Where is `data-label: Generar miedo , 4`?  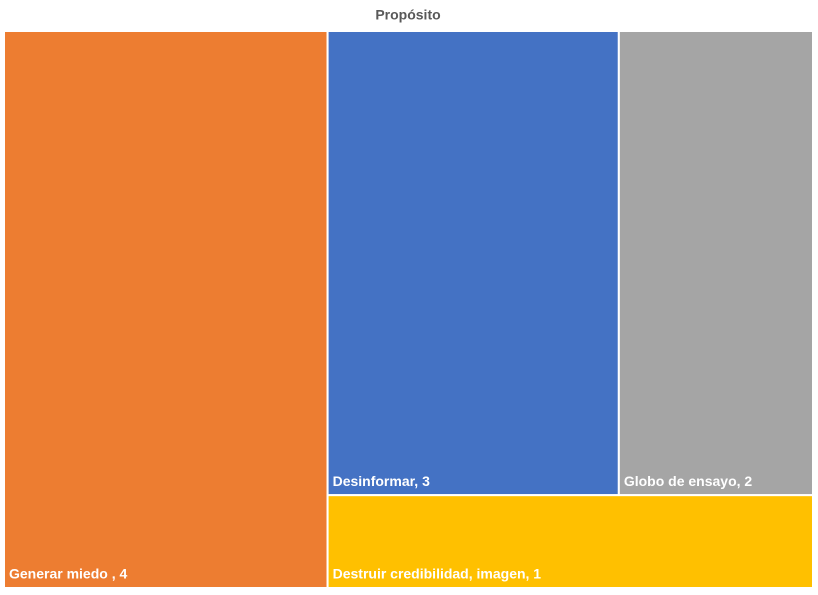
data-label: Generar miedo , 4 is located at coordinates (68, 574).